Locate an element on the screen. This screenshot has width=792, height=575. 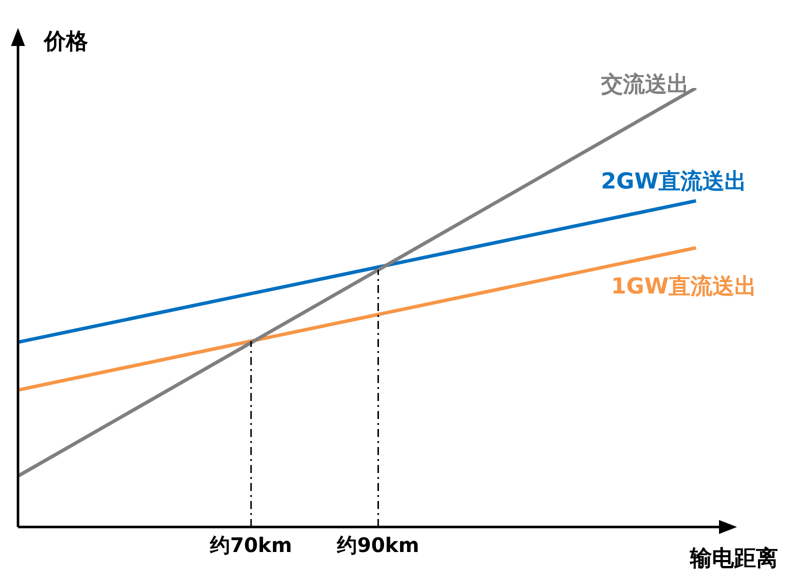
x-tick-label: 约70km is located at coordinates (250, 545).